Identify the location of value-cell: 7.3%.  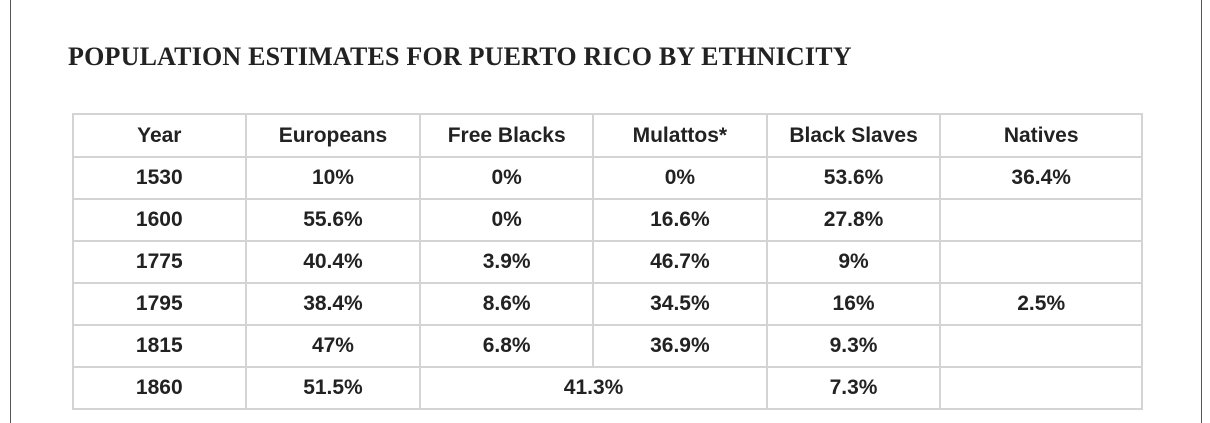
(853, 388).